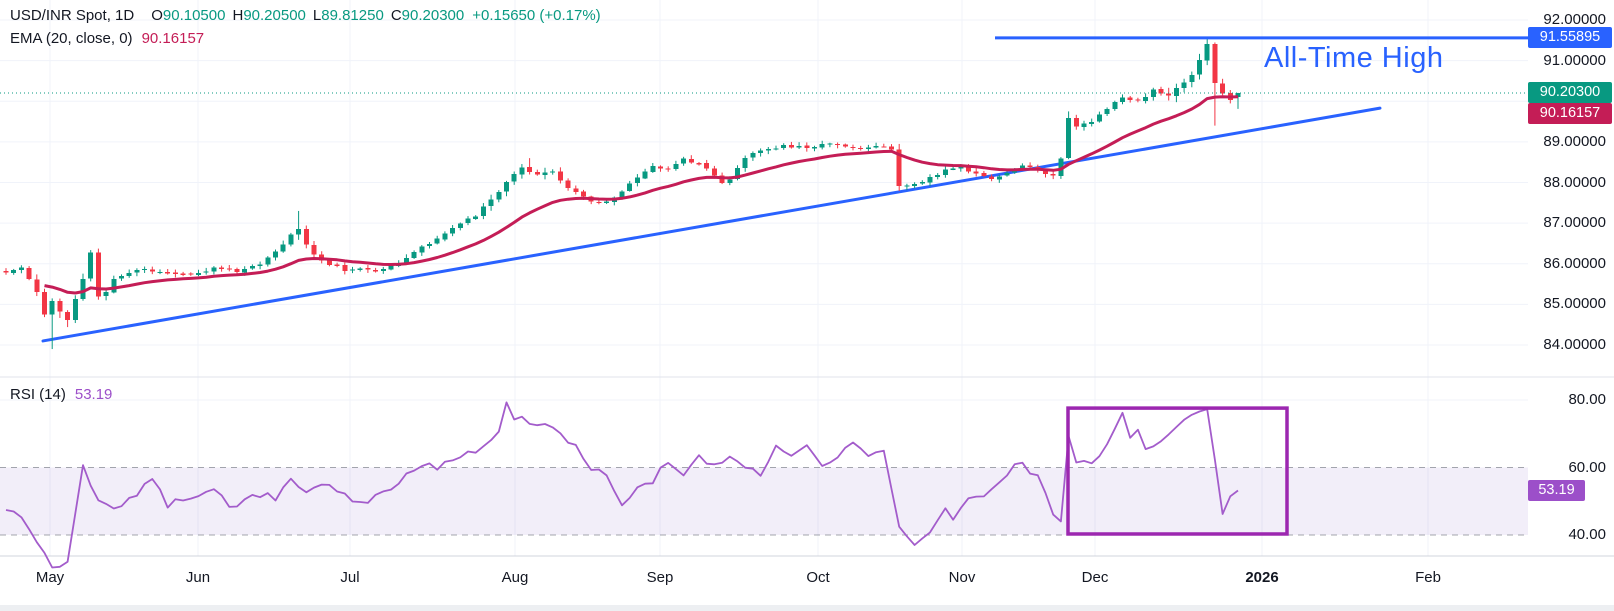 The width and height of the screenshot is (1614, 611). Describe the element at coordinates (1556, 490) in the screenshot. I see `rsi-value-badge: 53.19` at that location.